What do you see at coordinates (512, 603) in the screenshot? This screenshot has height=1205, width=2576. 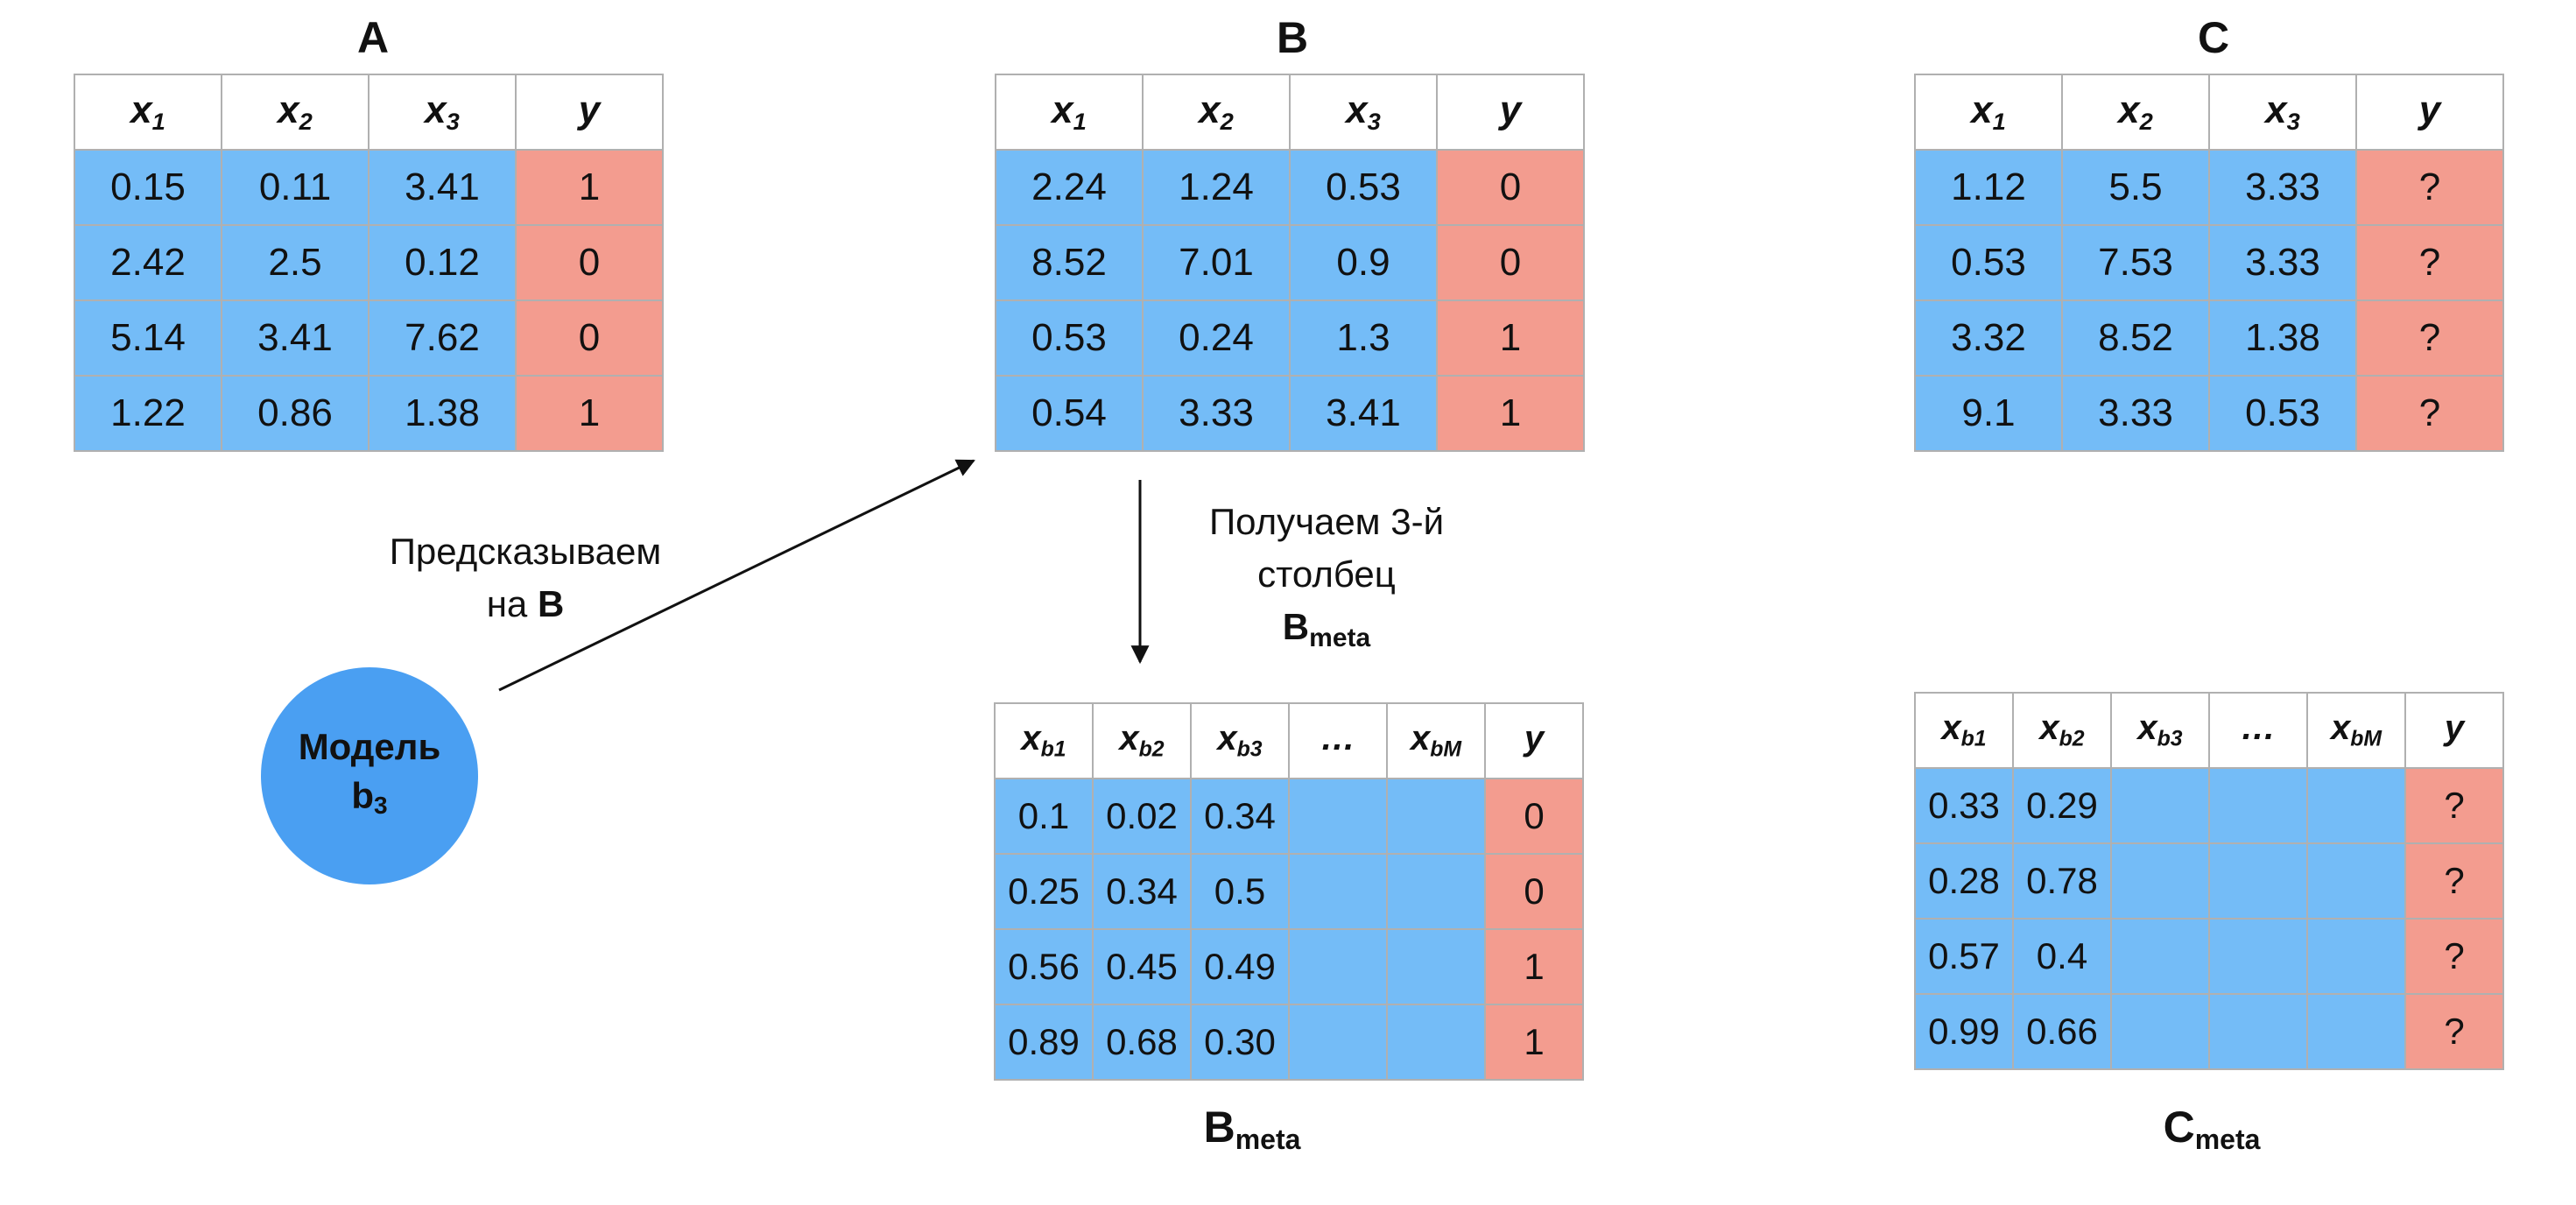 I see `predict-label-prefix: на` at bounding box center [512, 603].